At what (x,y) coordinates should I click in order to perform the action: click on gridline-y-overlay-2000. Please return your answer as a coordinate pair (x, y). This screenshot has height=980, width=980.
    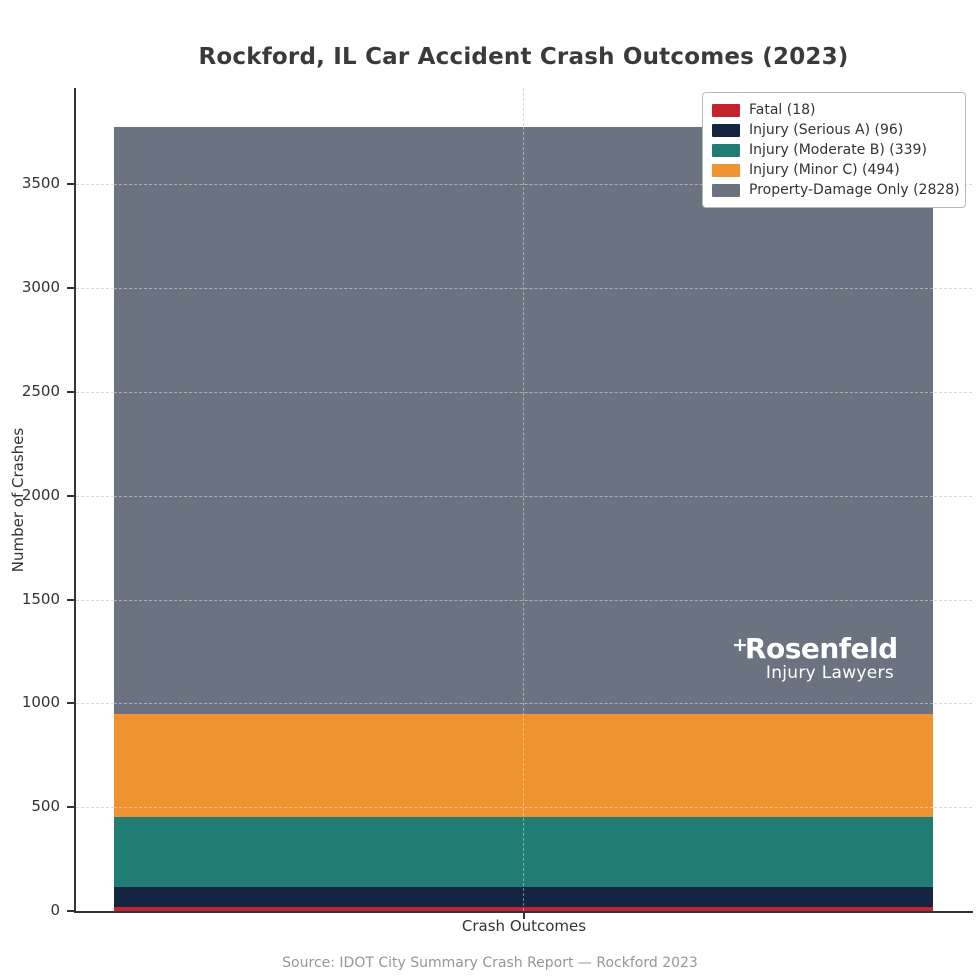
    Looking at the image, I should click on (523, 496).